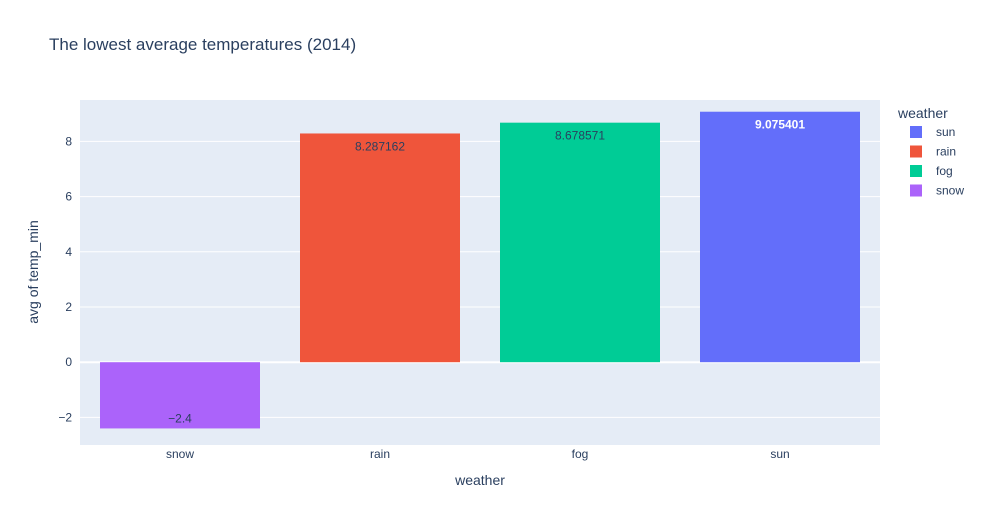 Image resolution: width=983 pixels, height=530 pixels. What do you see at coordinates (478, 454) in the screenshot?
I see `x-axis-ticks: snow rain fog sun` at bounding box center [478, 454].